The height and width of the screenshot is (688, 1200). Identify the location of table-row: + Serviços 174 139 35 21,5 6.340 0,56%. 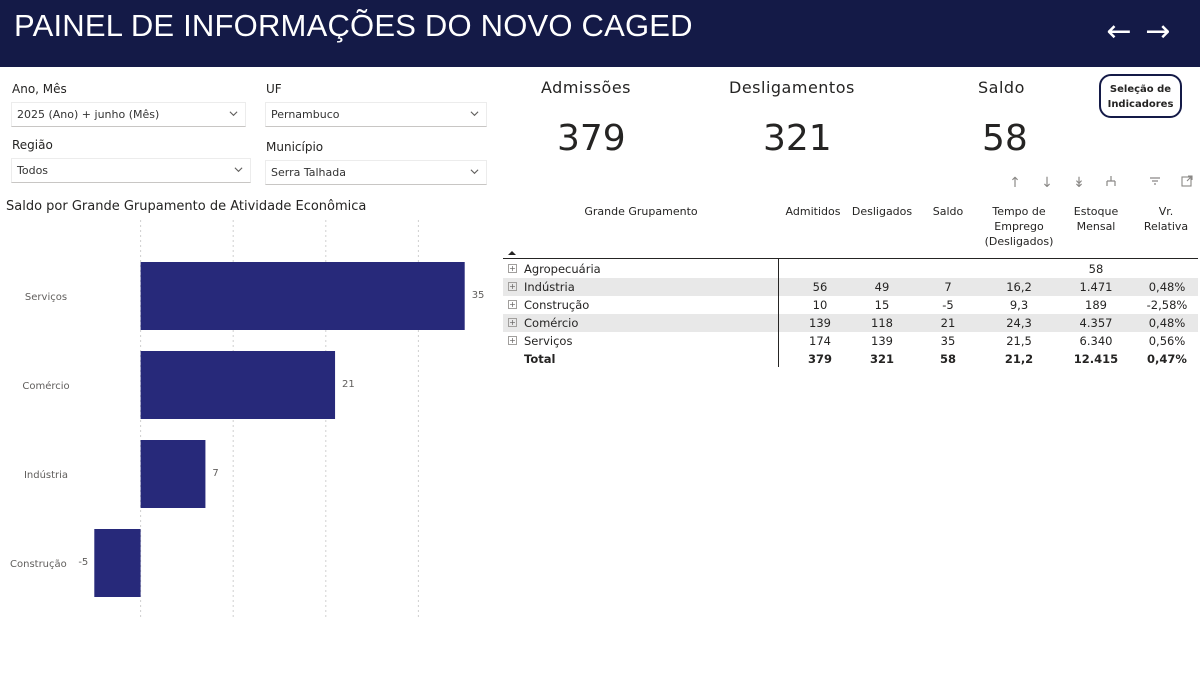
(850, 341).